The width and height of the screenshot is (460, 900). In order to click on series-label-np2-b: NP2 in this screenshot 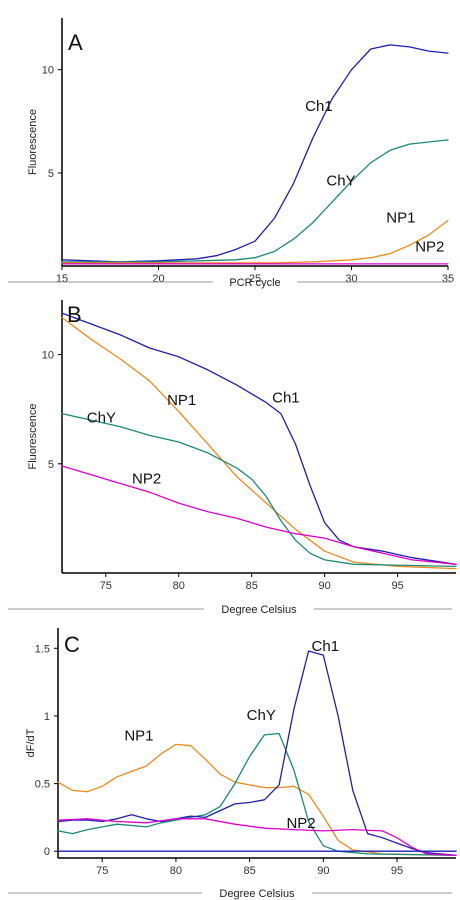, I will do `click(146, 478)`.